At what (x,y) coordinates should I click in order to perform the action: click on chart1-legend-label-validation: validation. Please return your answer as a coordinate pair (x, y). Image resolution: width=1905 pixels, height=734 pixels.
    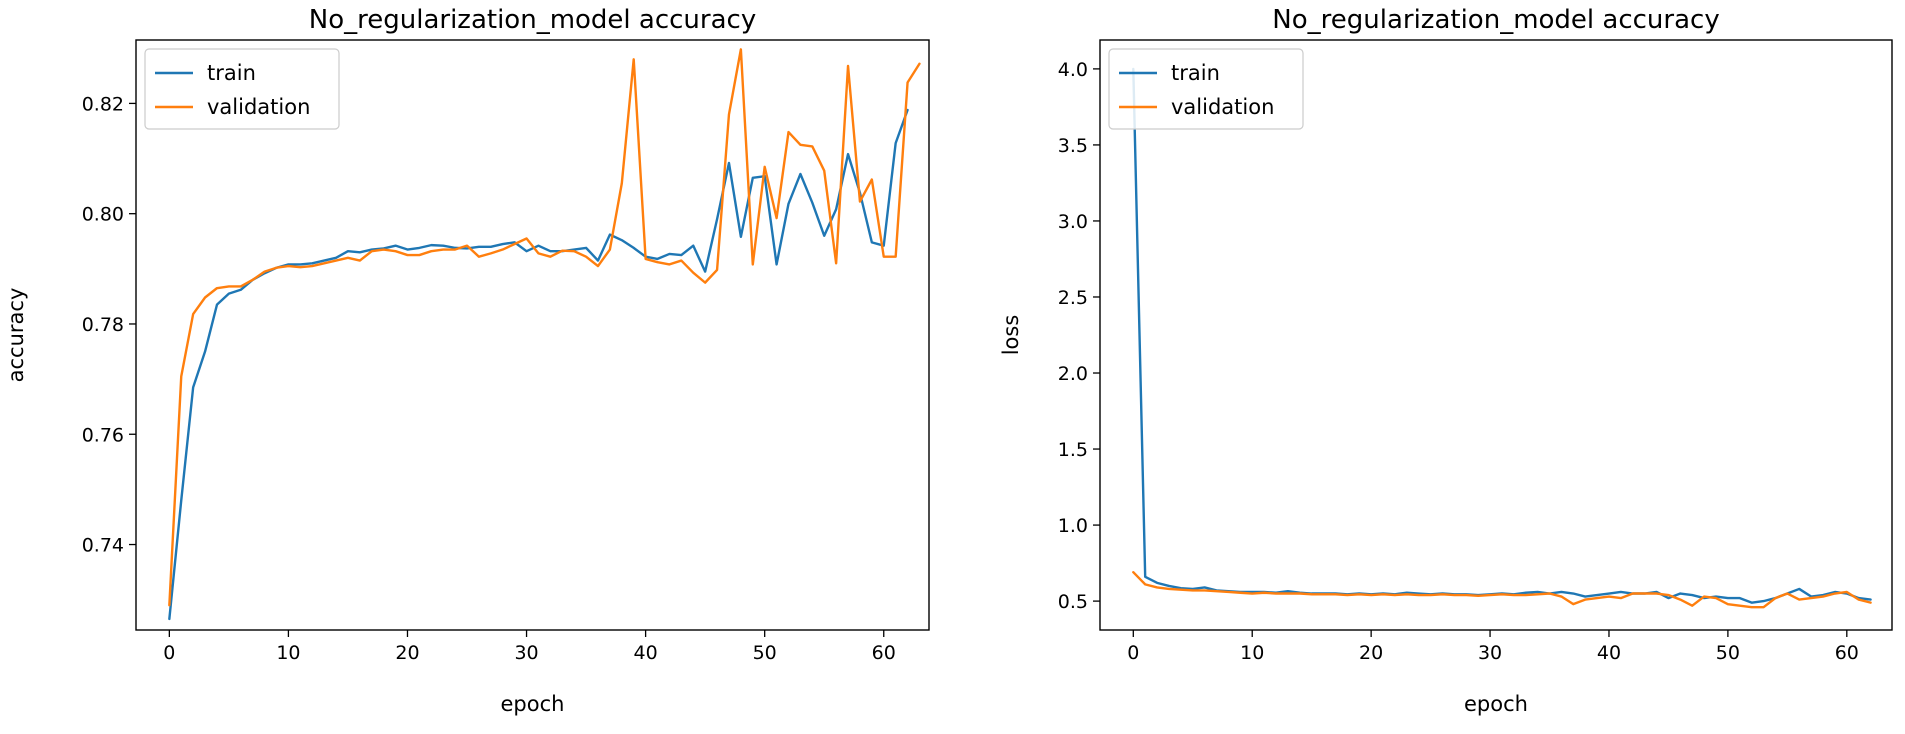
    Looking at the image, I should click on (258, 107).